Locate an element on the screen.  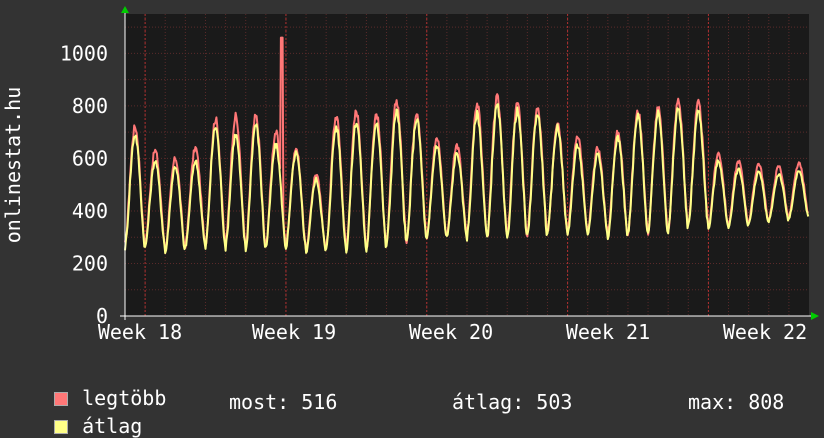
stat-average: átlag: 503 is located at coordinates (512, 402).